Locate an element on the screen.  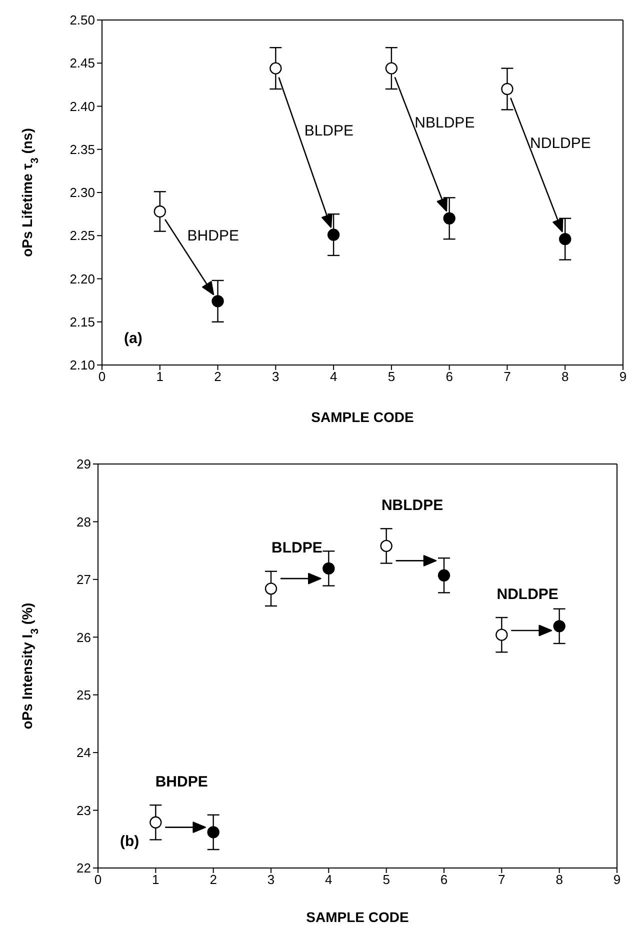
y-tick-label: 2.15 is located at coordinates (82, 322).